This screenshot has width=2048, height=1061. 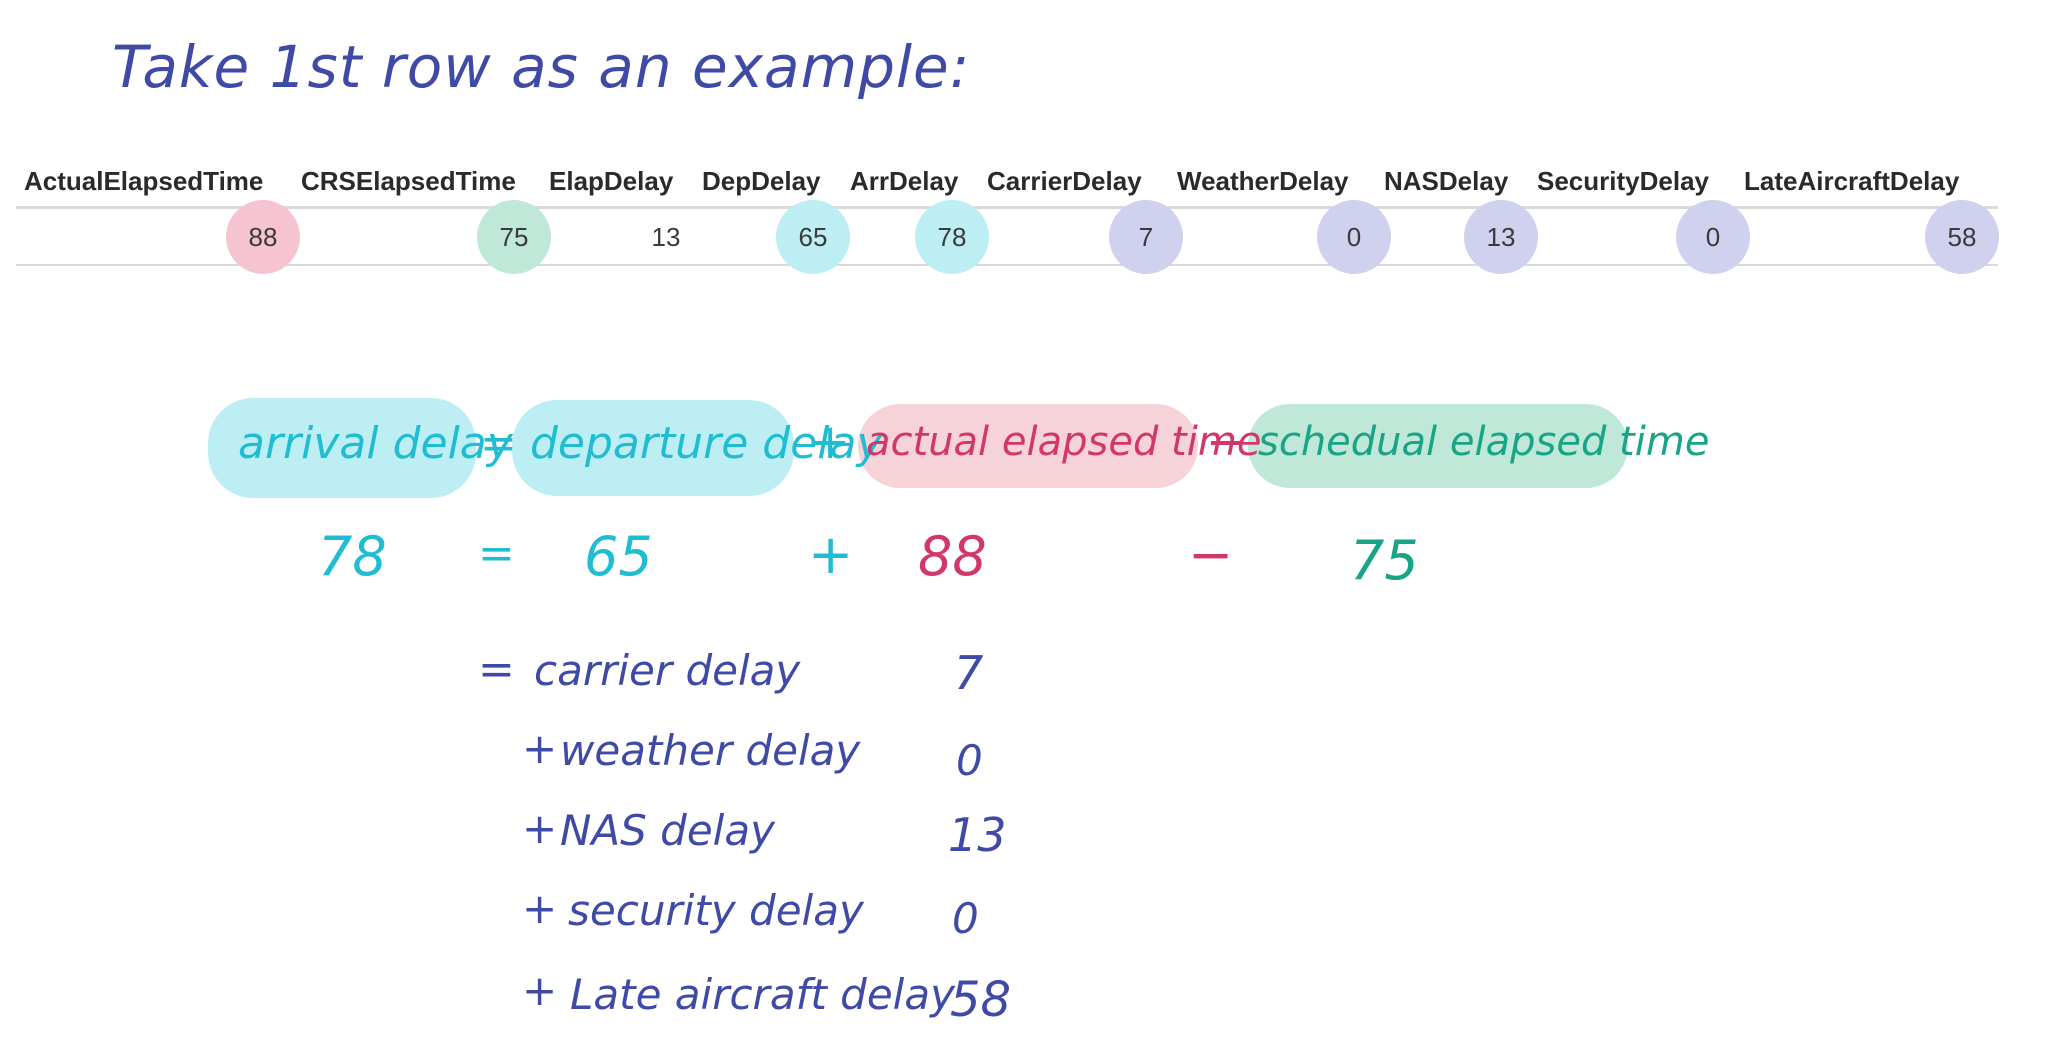 What do you see at coordinates (408, 181) in the screenshot?
I see `column-header: CRSElapsedTime` at bounding box center [408, 181].